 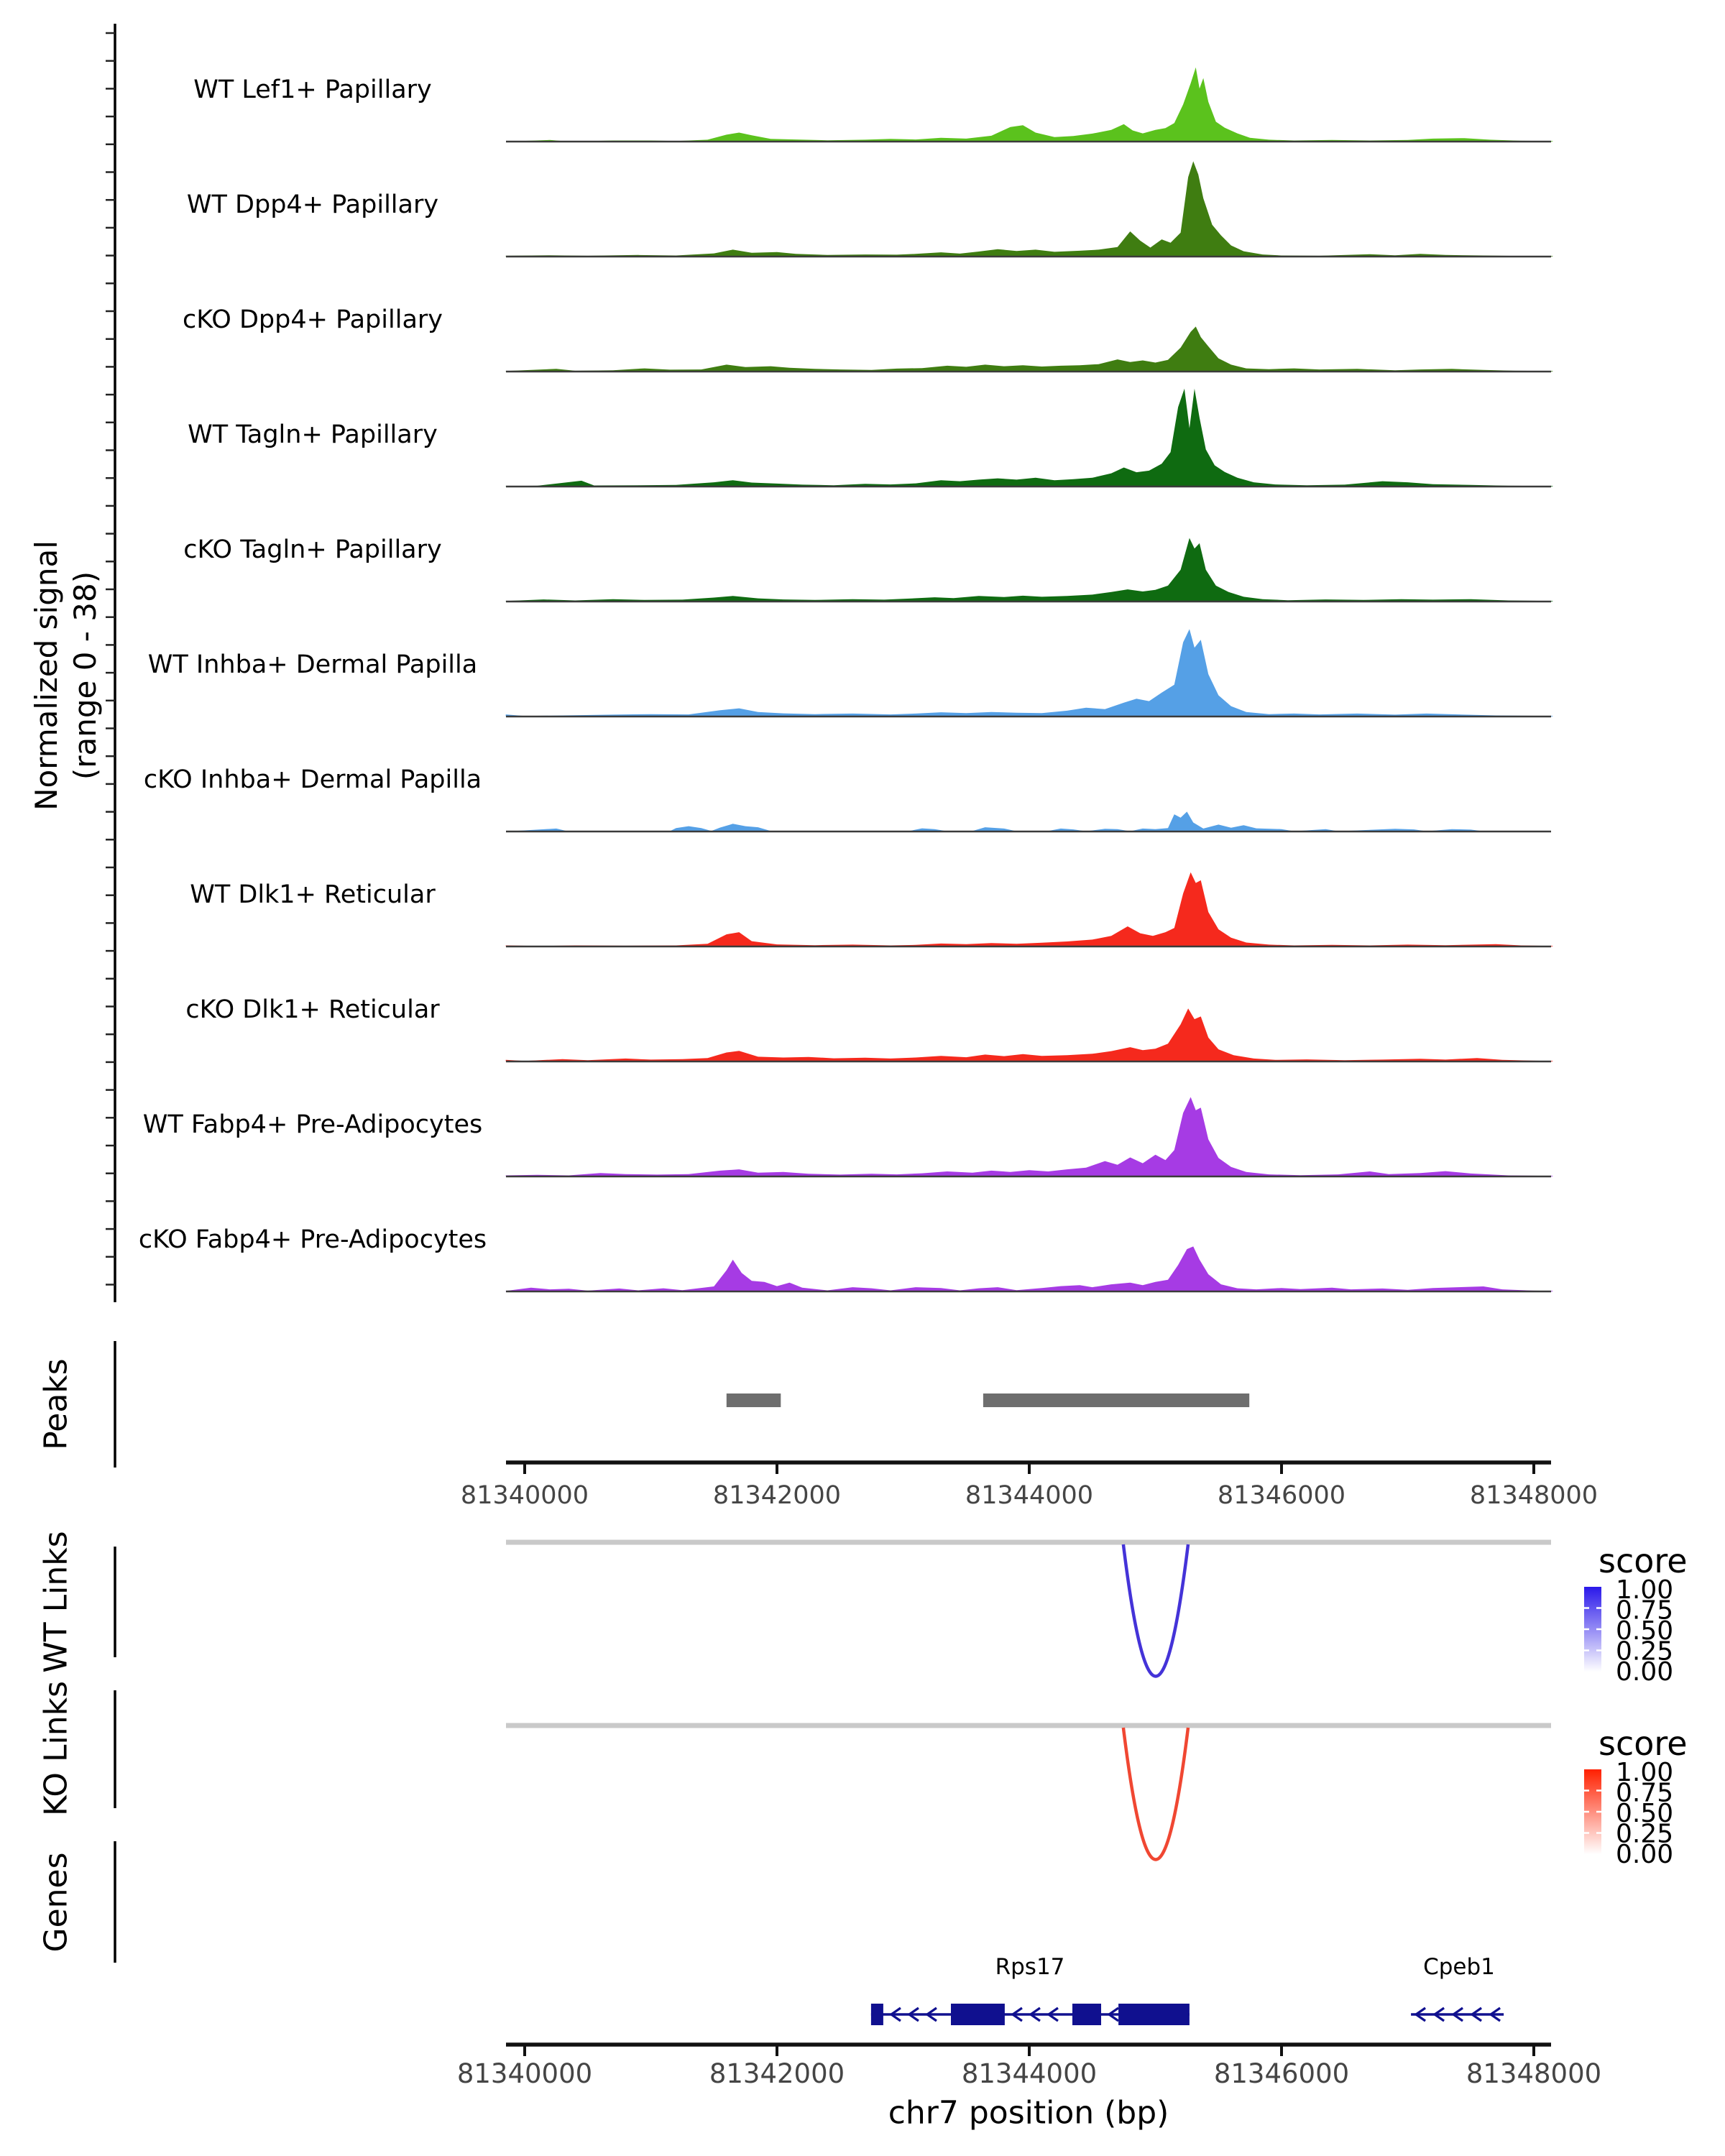 I want to click on ko-links-track-label: KO Links, so click(x=56, y=1748).